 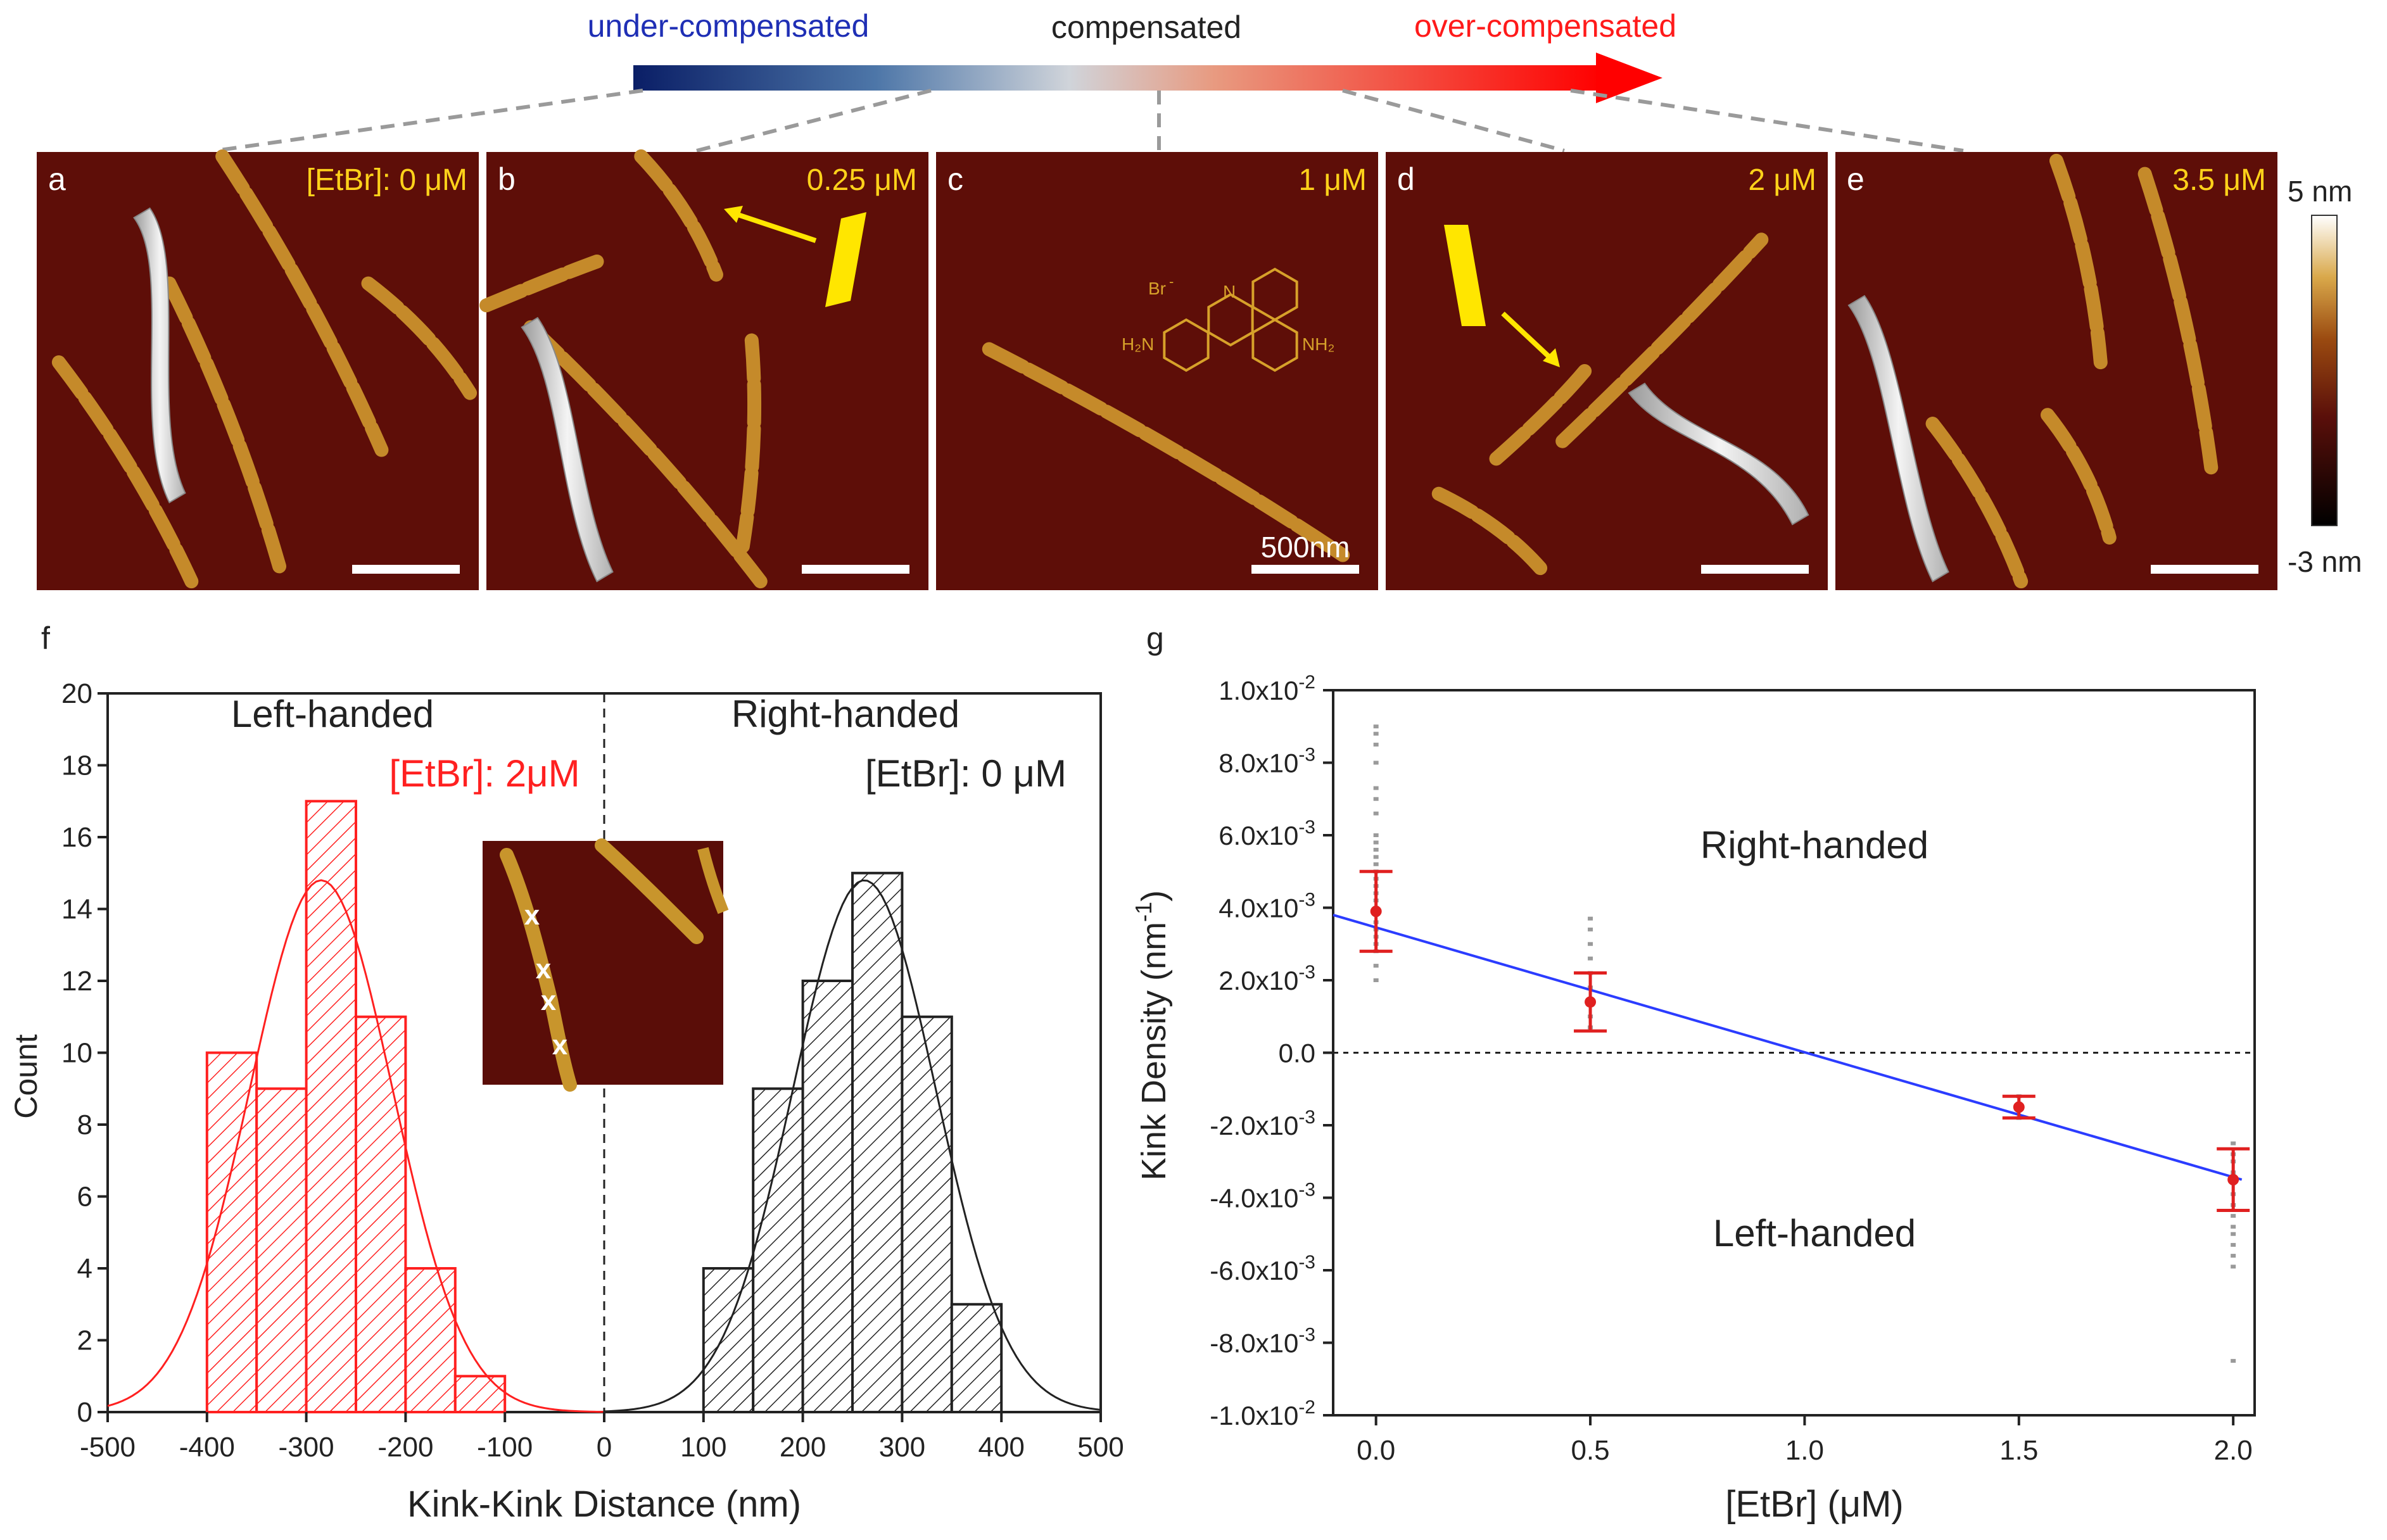 I want to click on right-handed-title: Right-handed, so click(x=845, y=714).